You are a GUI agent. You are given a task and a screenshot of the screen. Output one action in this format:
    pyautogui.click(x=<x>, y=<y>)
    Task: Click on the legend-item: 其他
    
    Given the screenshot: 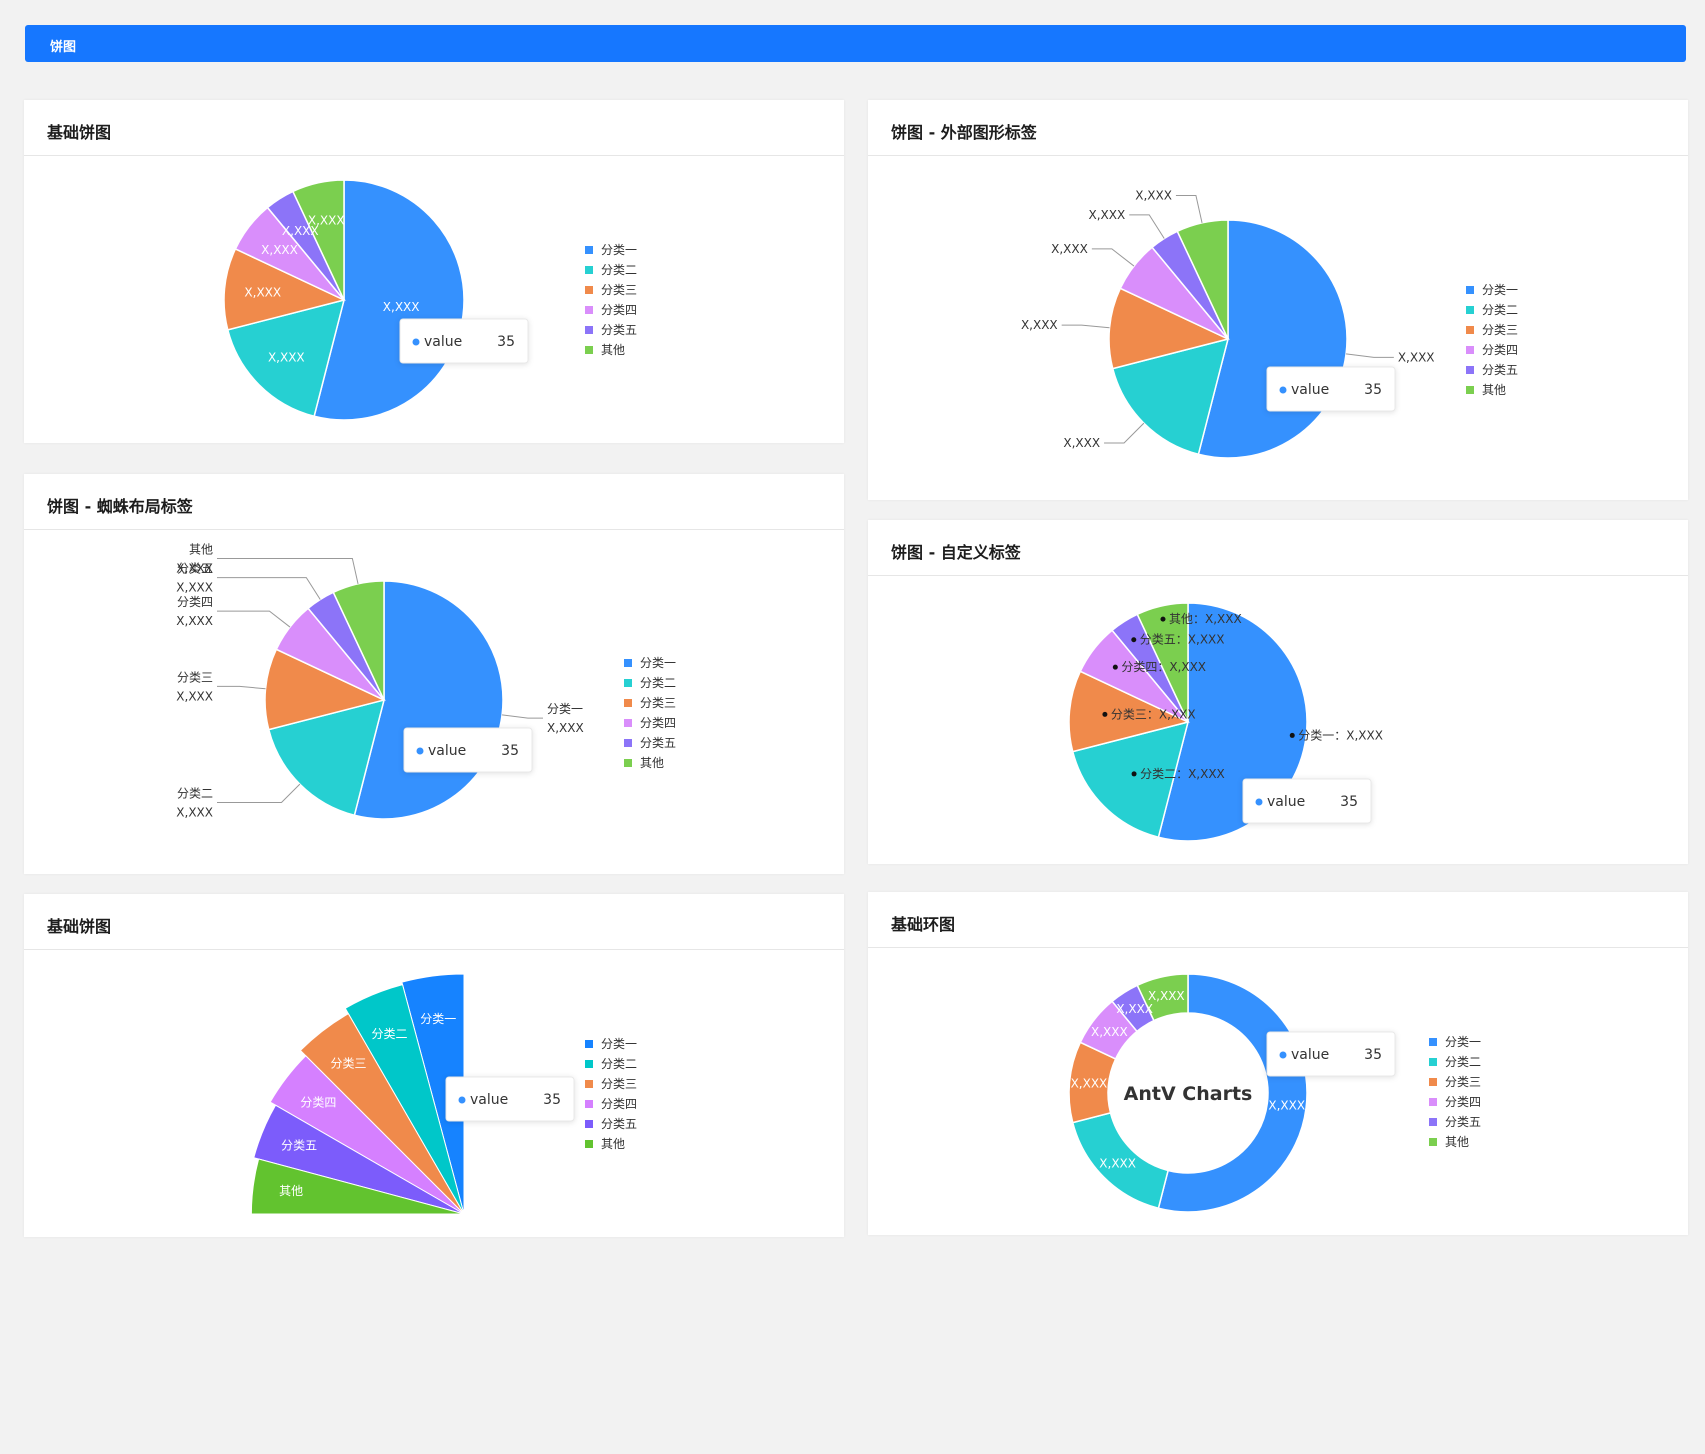 What is the action you would take?
    pyautogui.click(x=652, y=763)
    